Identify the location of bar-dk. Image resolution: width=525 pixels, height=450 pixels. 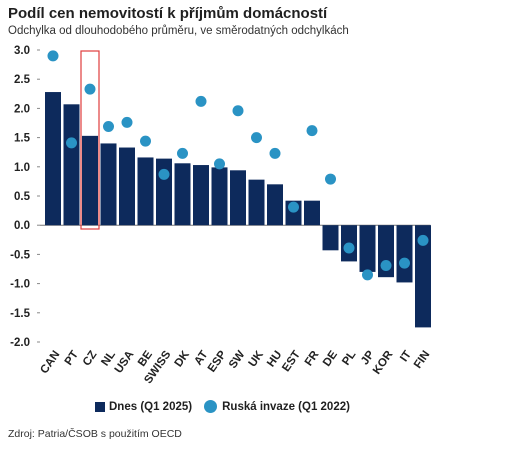
(182, 194).